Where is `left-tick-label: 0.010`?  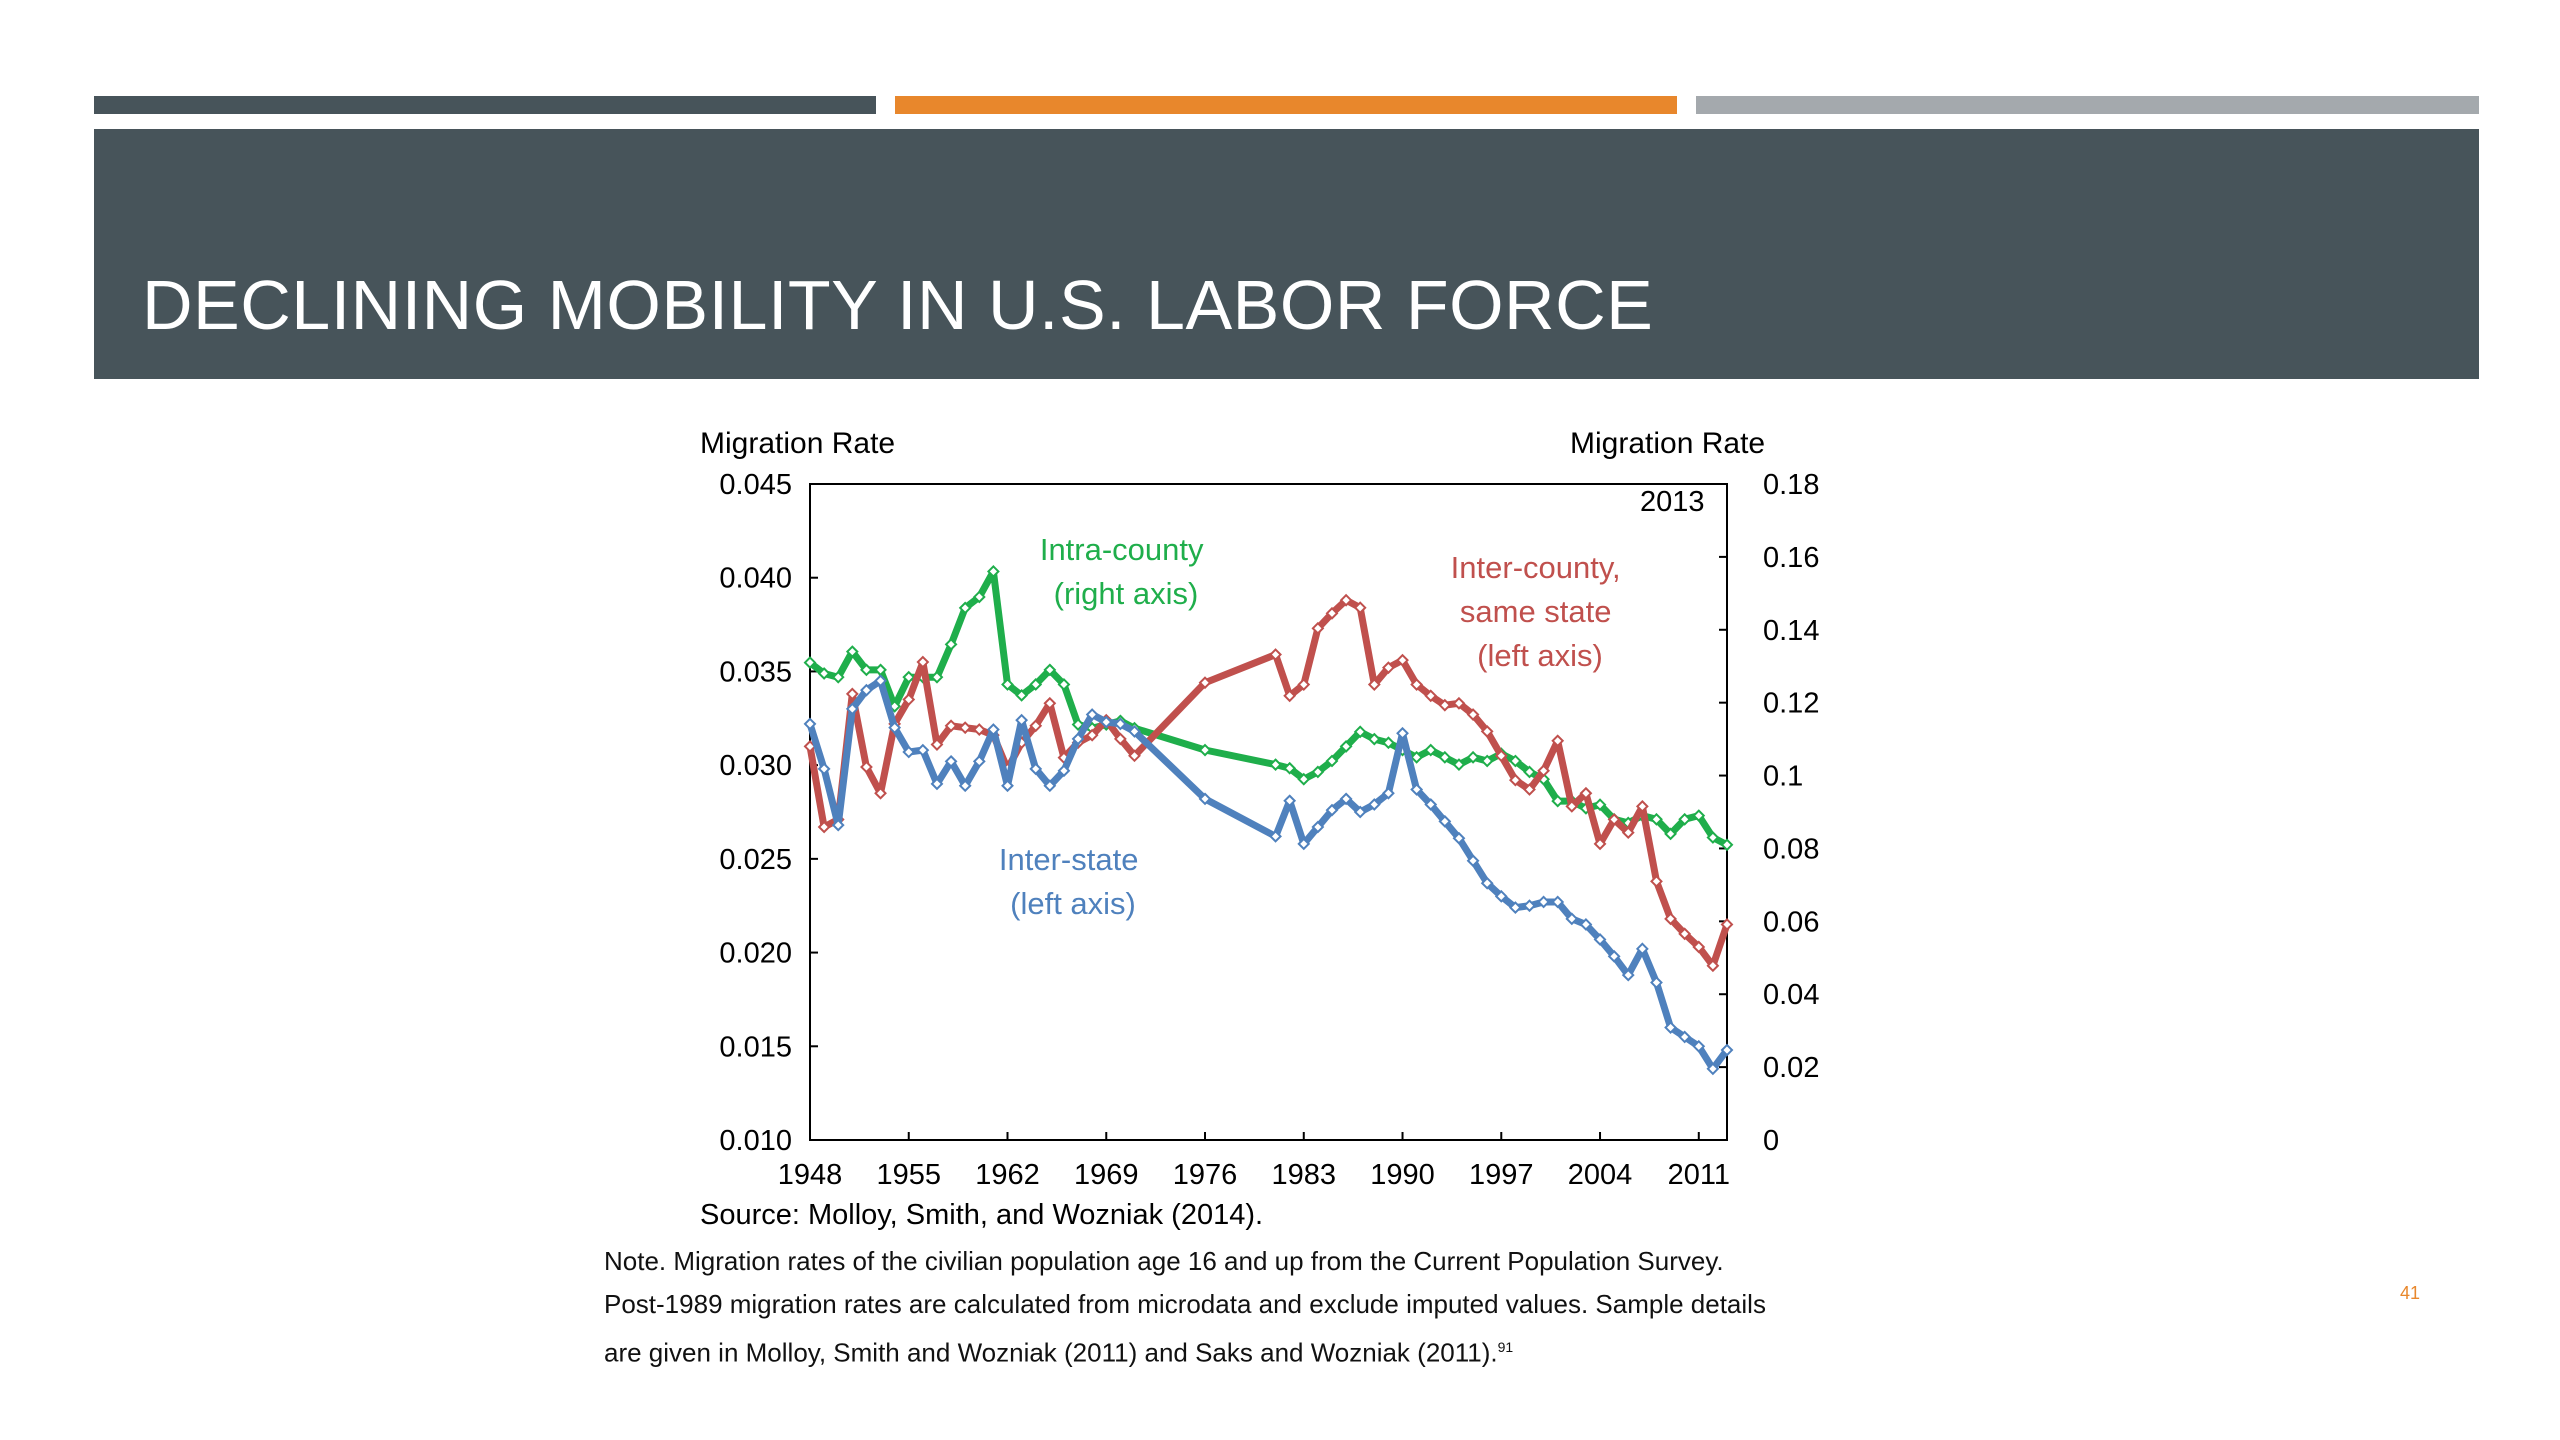 left-tick-label: 0.010 is located at coordinates (755, 1141).